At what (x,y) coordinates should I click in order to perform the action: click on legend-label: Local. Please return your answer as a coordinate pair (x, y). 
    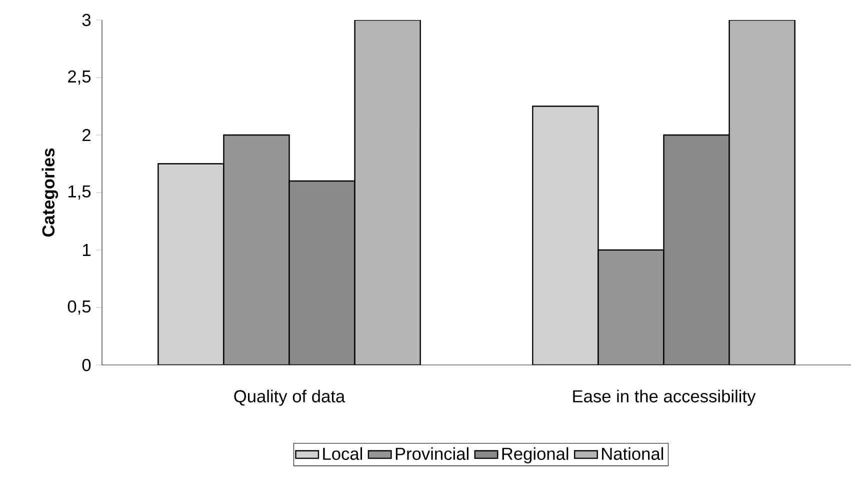
    Looking at the image, I should click on (342, 453).